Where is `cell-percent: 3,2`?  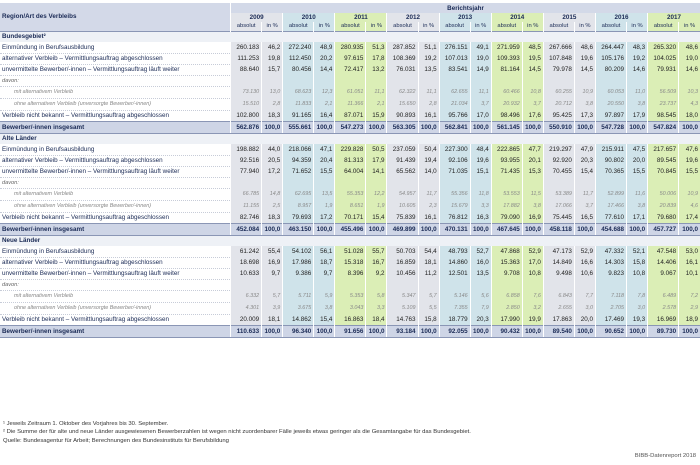
cell-percent: 3,2 is located at coordinates (532, 308).